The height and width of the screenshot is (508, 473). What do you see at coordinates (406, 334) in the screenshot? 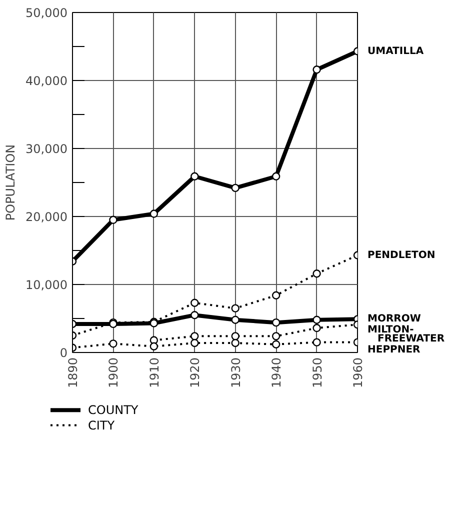
I see `series-label: MILTON- FREEWATER` at bounding box center [406, 334].